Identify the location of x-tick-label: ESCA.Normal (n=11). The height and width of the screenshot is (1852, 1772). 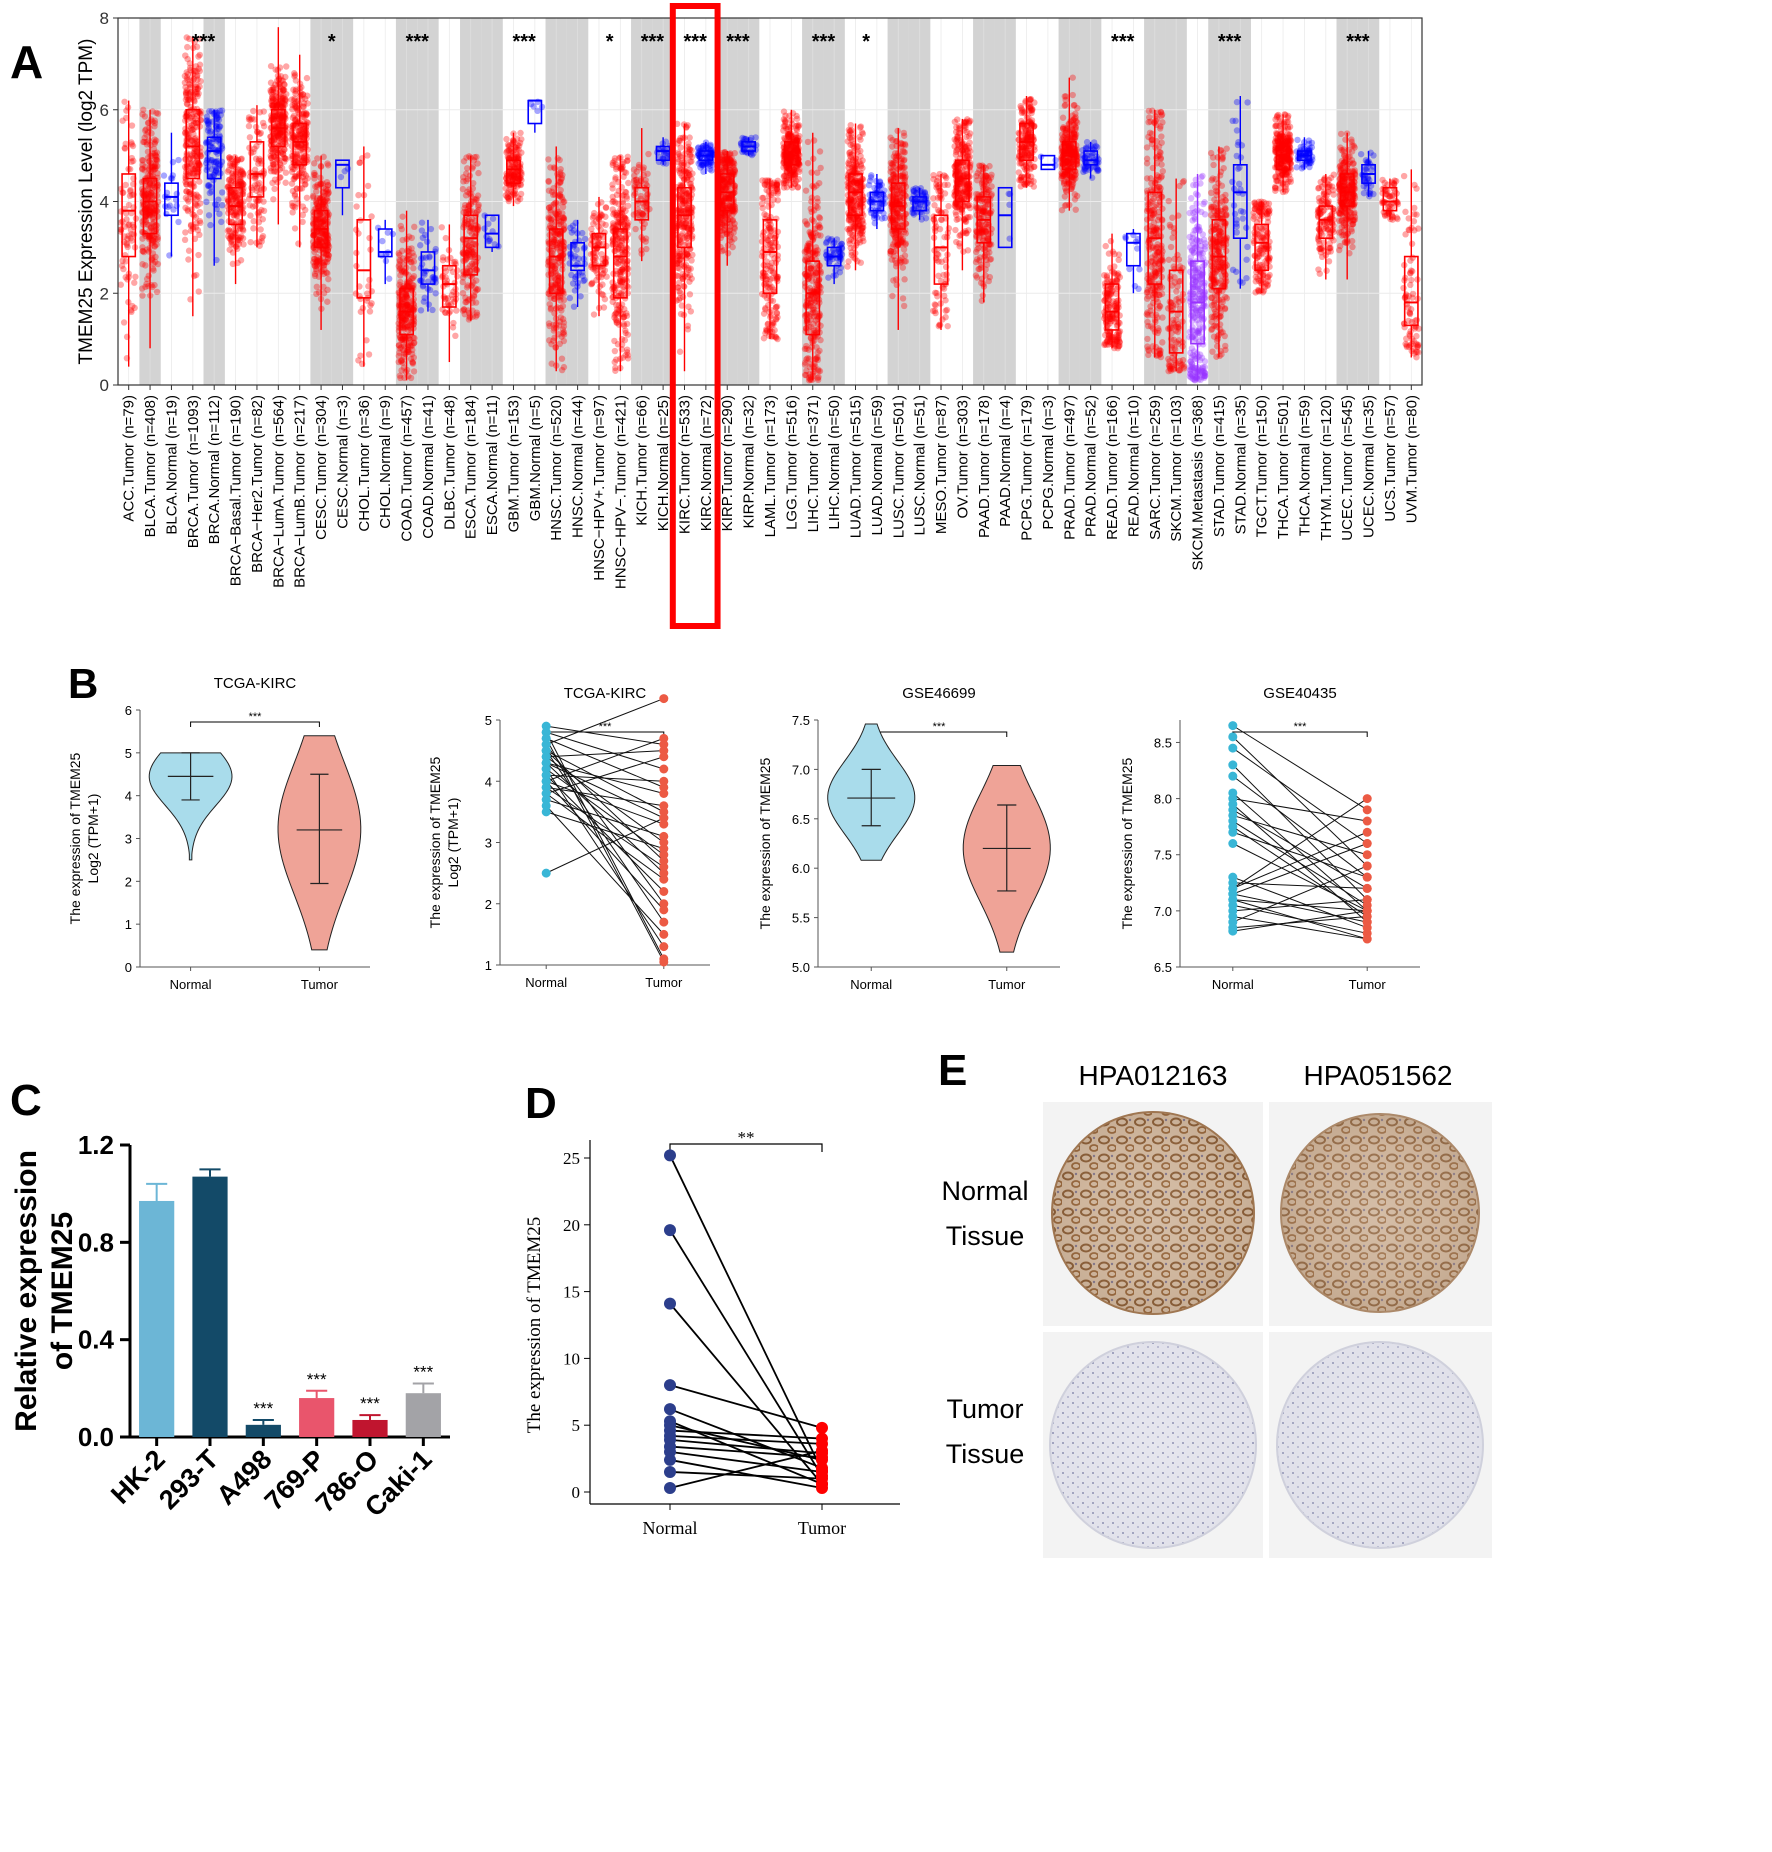
(492, 465).